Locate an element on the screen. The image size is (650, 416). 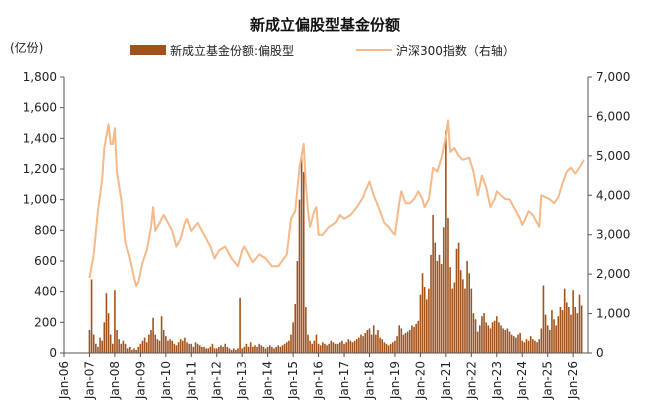
right-tick-label: 4,000 is located at coordinates (613, 195).